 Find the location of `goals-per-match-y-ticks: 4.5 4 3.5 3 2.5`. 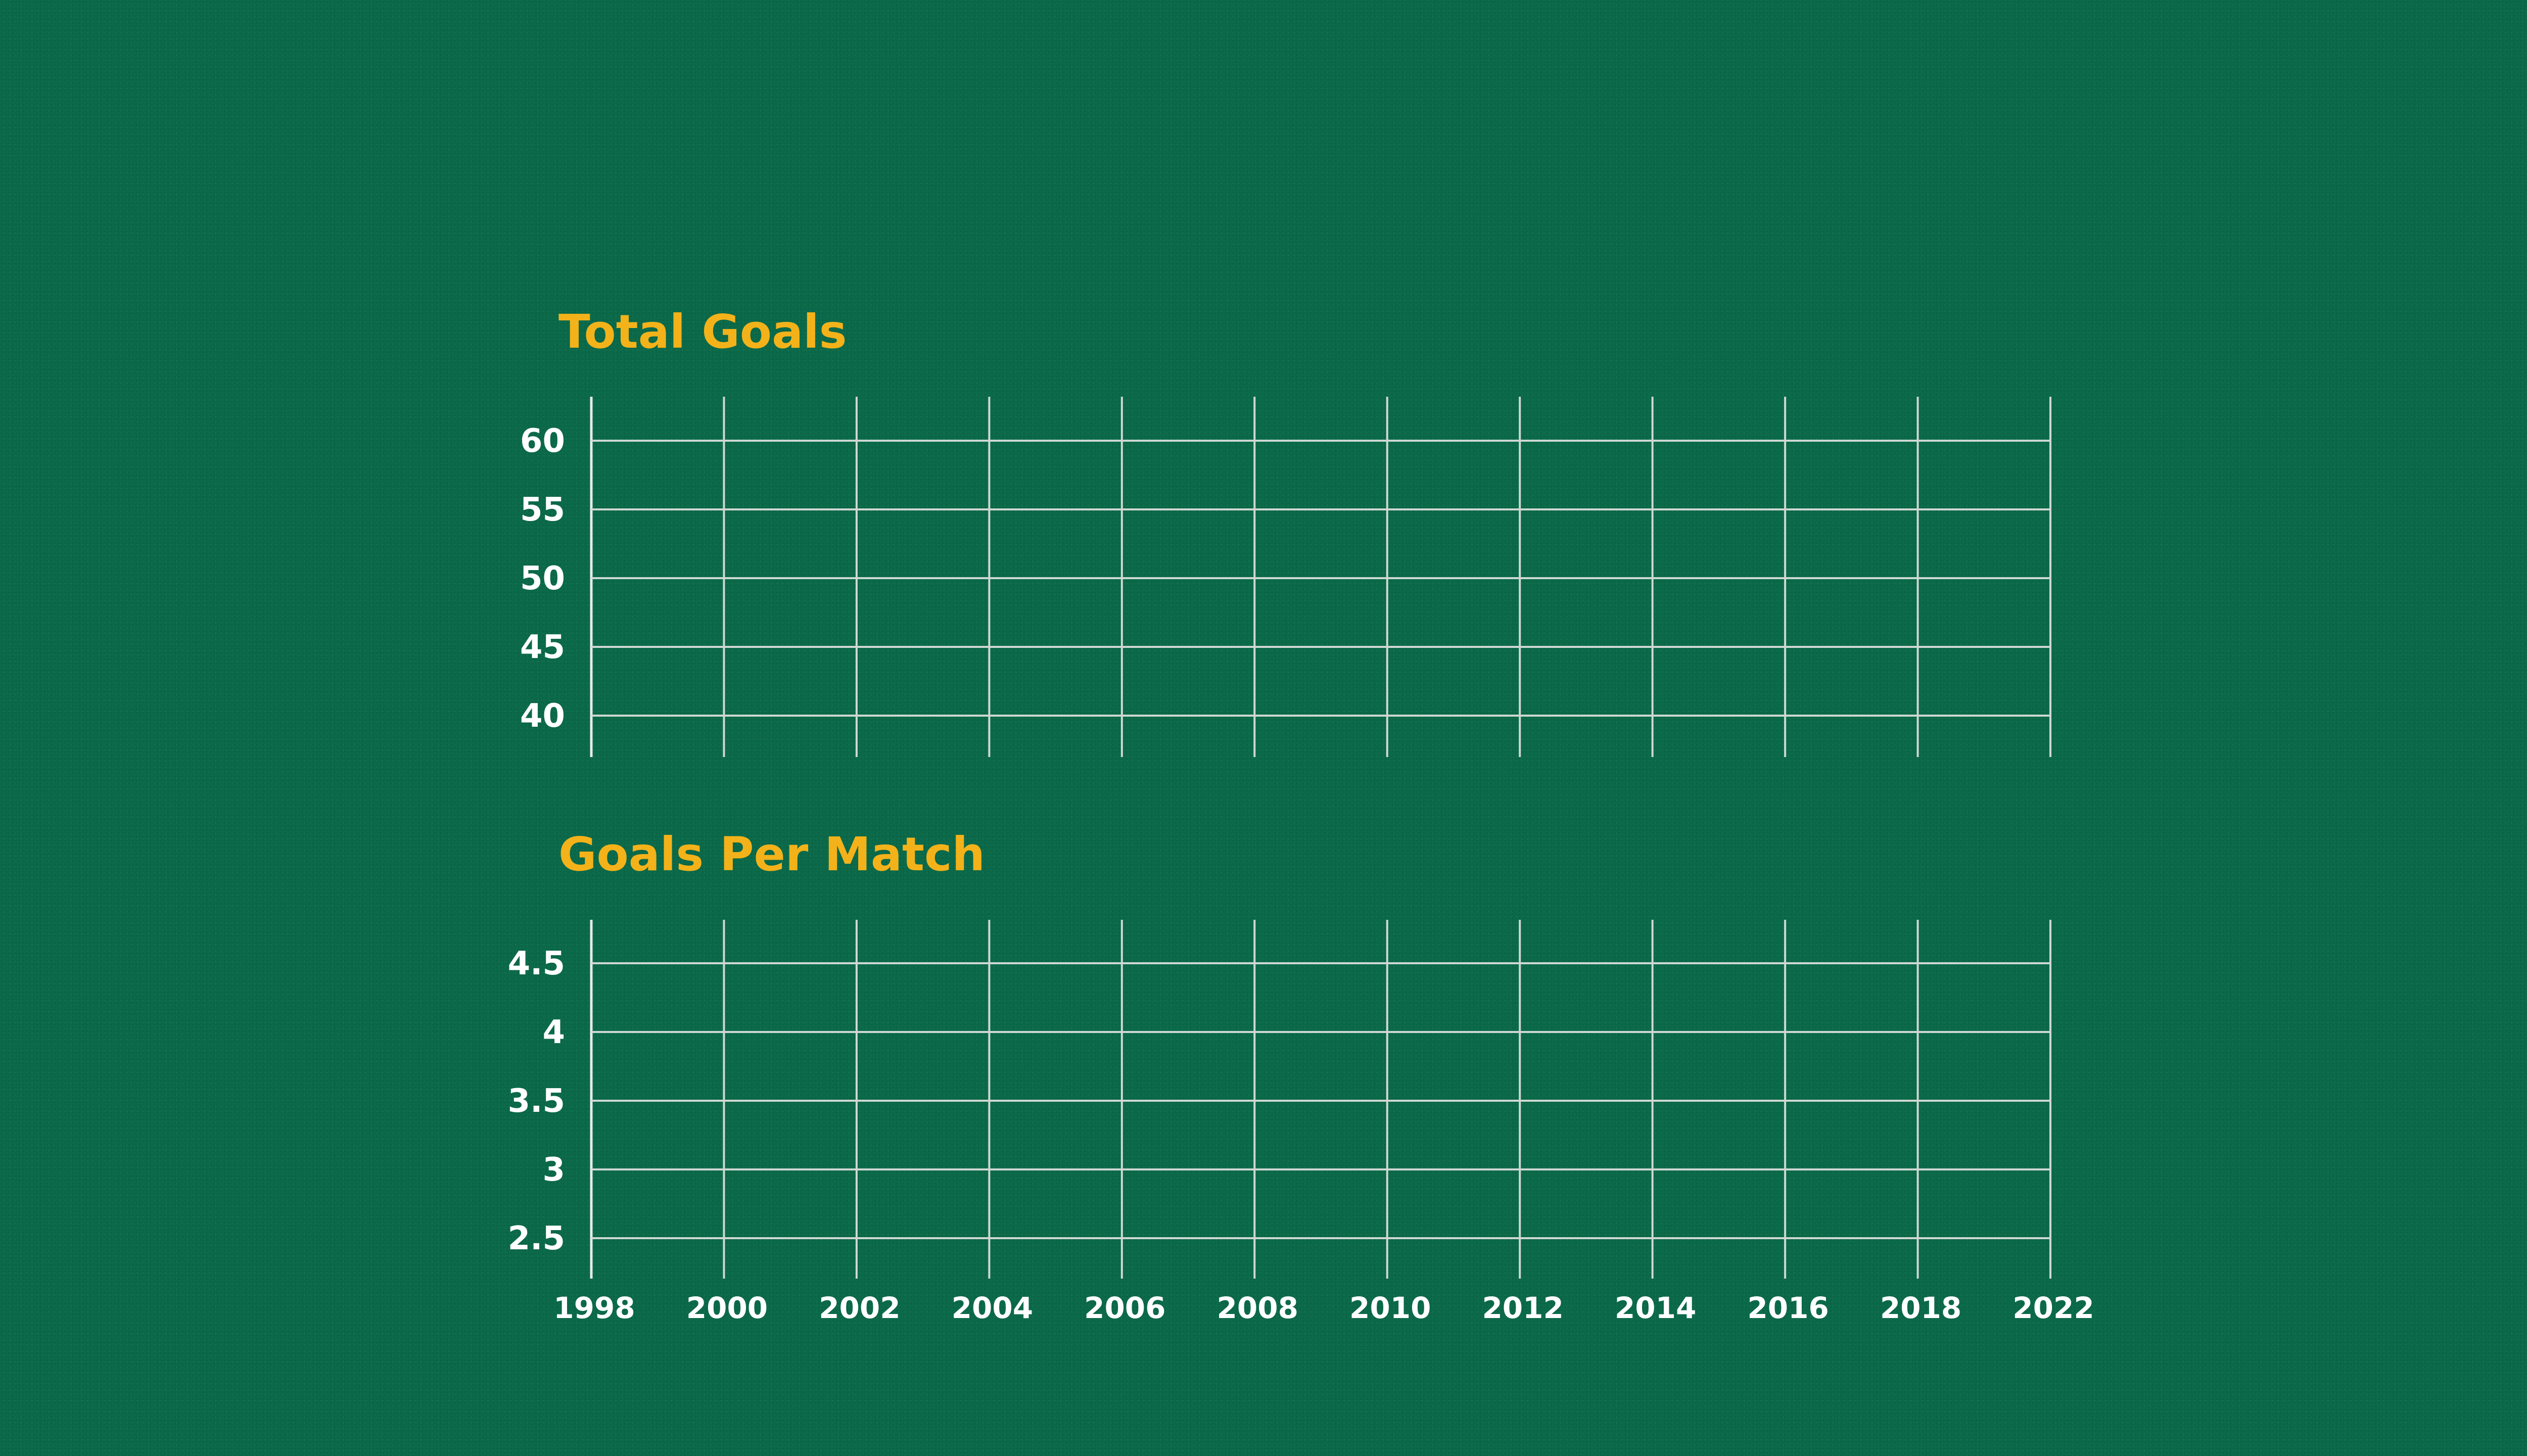

goals-per-match-y-ticks: 4.5 4 3.5 3 2.5 is located at coordinates (536, 1101).